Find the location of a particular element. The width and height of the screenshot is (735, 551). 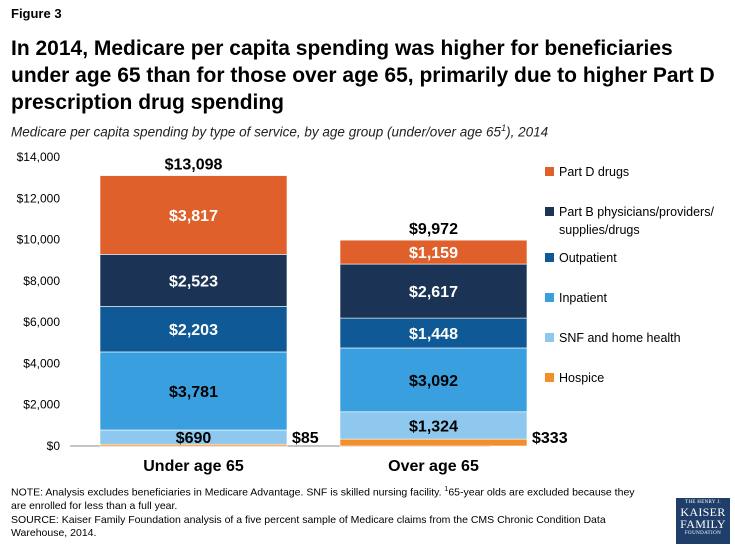

total-label: $13,098 is located at coordinates (194, 165).